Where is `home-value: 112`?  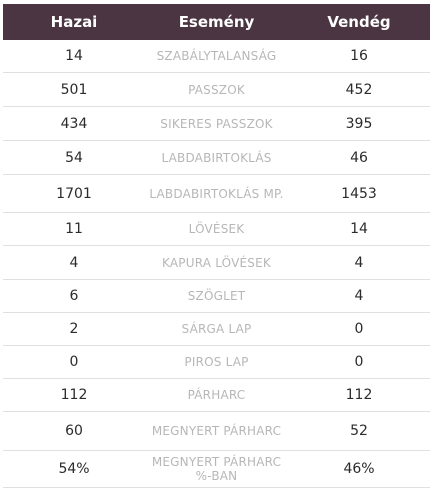
home-value: 112 is located at coordinates (74, 395).